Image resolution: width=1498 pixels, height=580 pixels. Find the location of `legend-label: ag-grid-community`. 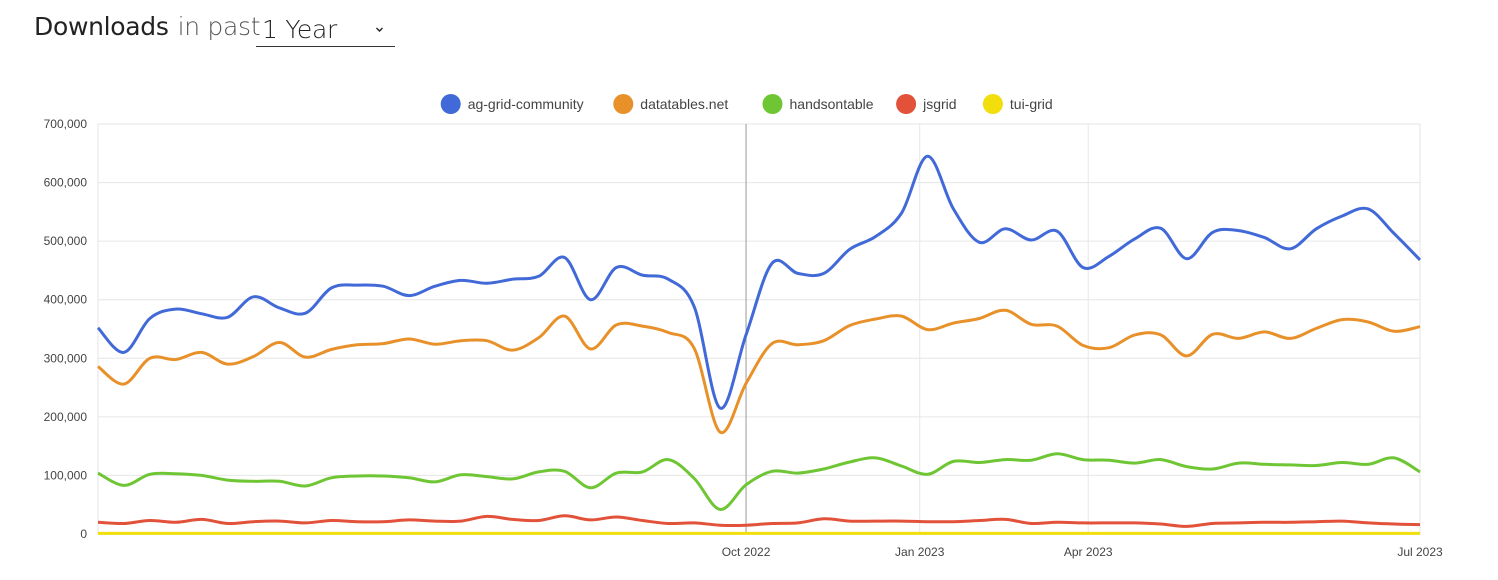

legend-label: ag-grid-community is located at coordinates (526, 104).